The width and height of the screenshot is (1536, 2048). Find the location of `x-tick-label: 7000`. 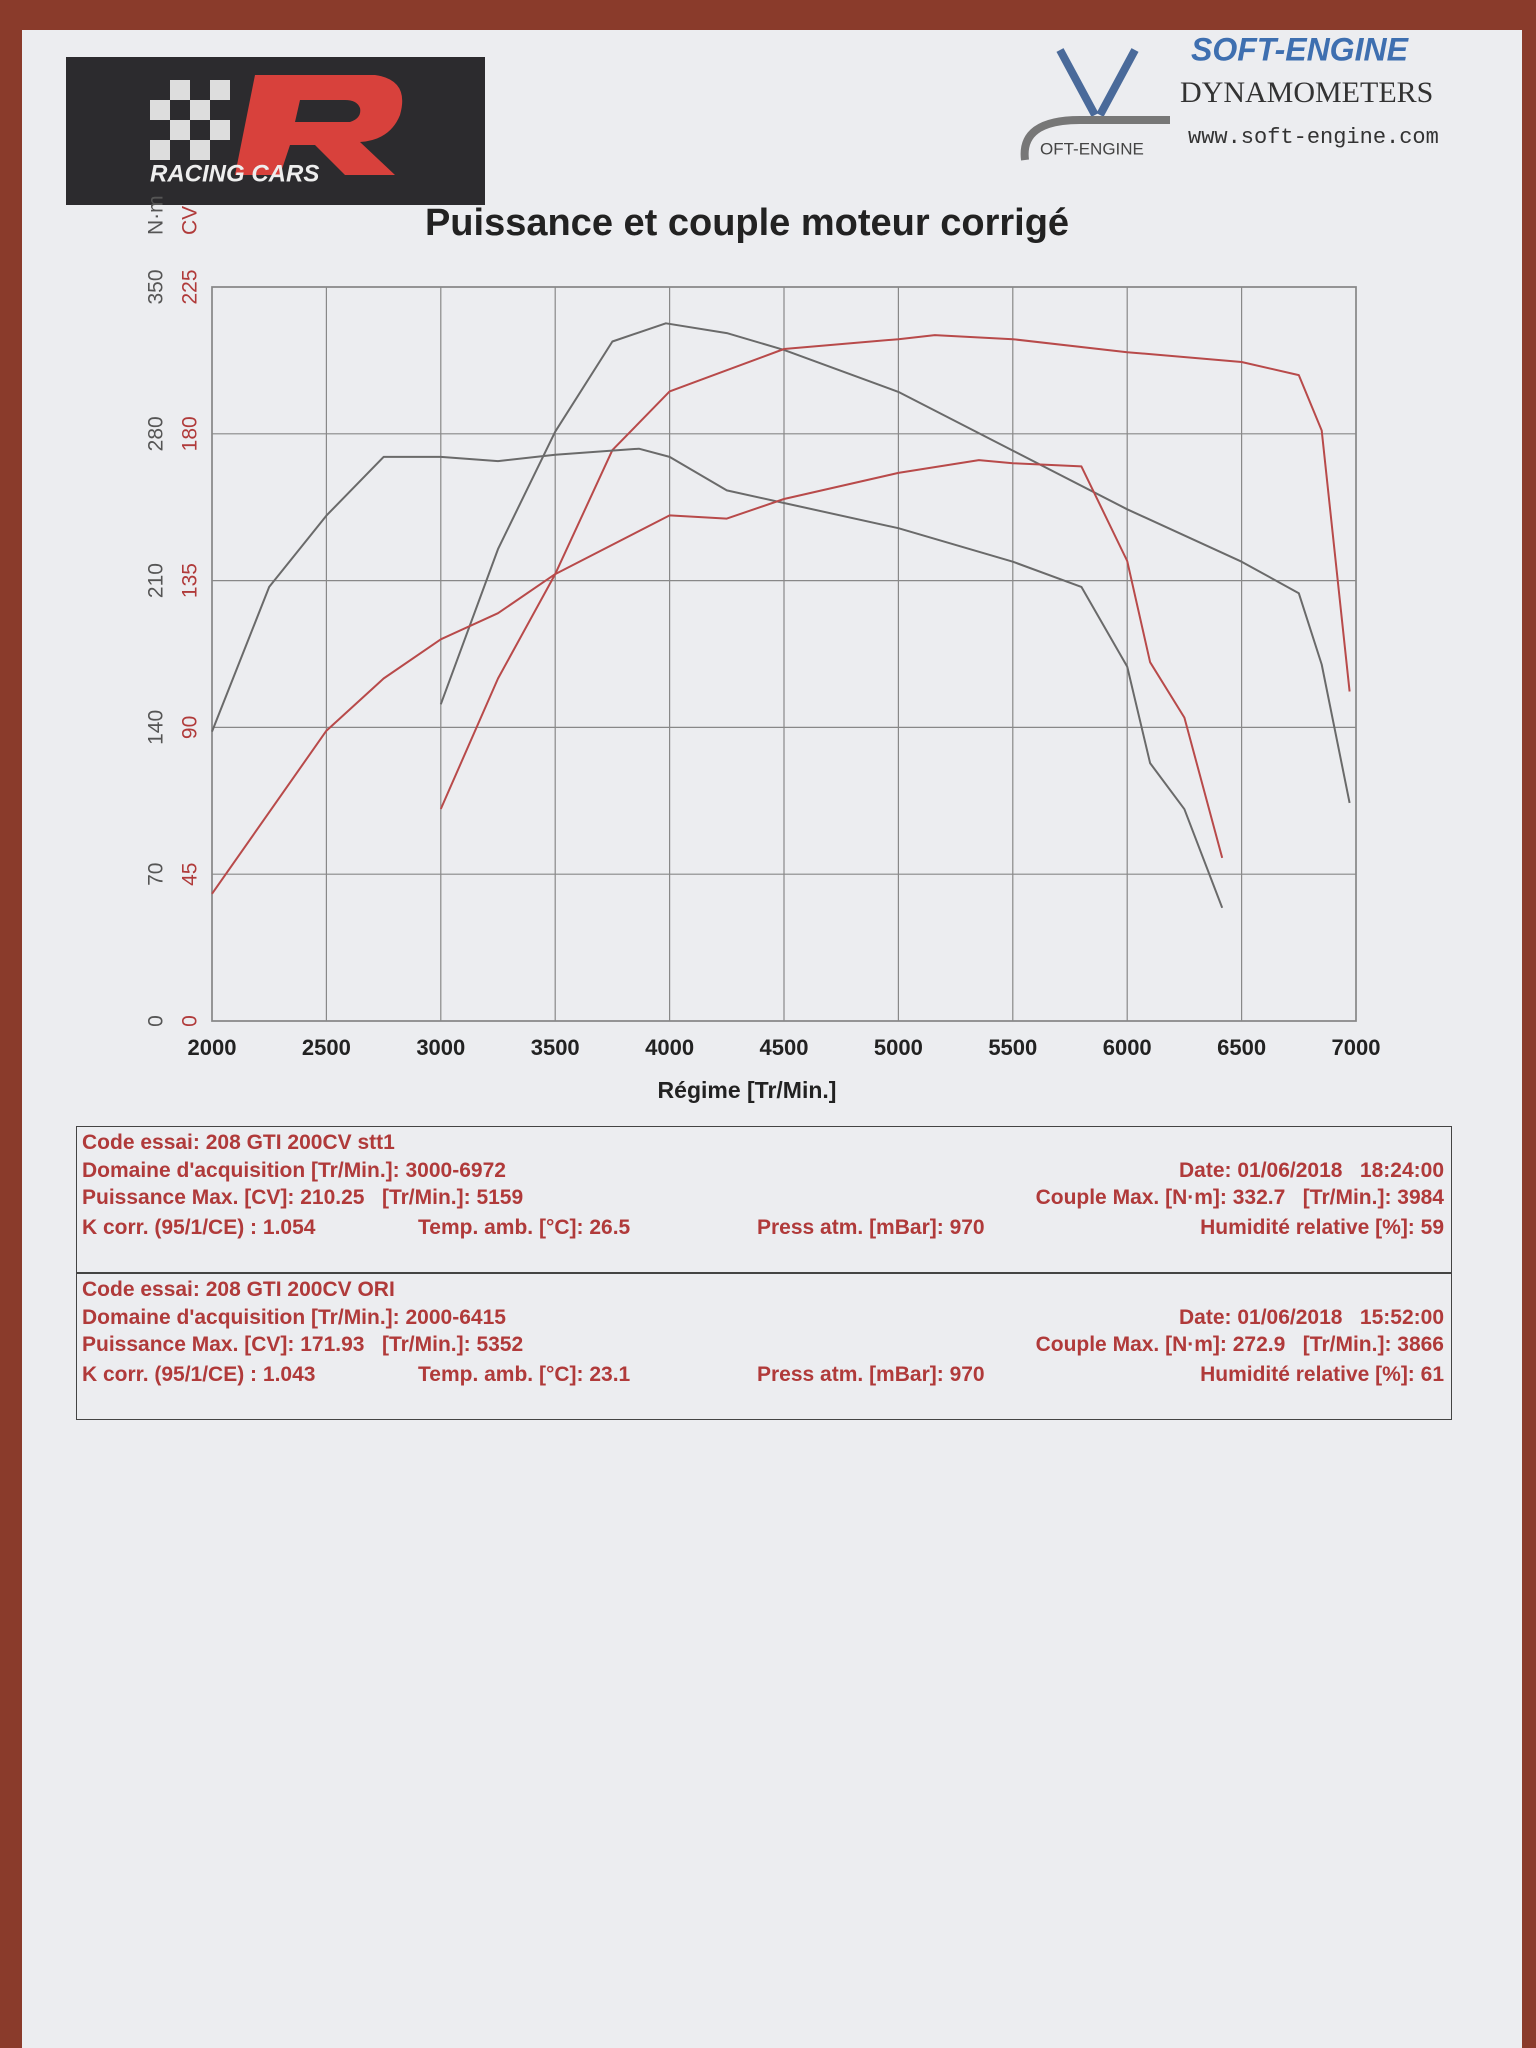

x-tick-label: 7000 is located at coordinates (1356, 1047).